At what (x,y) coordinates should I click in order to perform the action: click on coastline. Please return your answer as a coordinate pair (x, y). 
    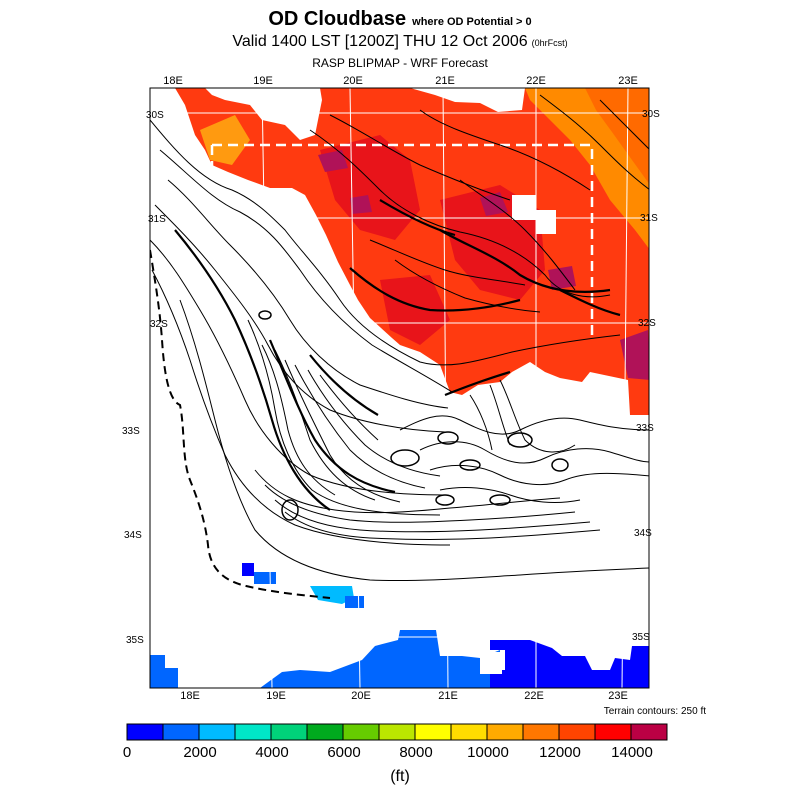
    Looking at the image, I should click on (240, 424).